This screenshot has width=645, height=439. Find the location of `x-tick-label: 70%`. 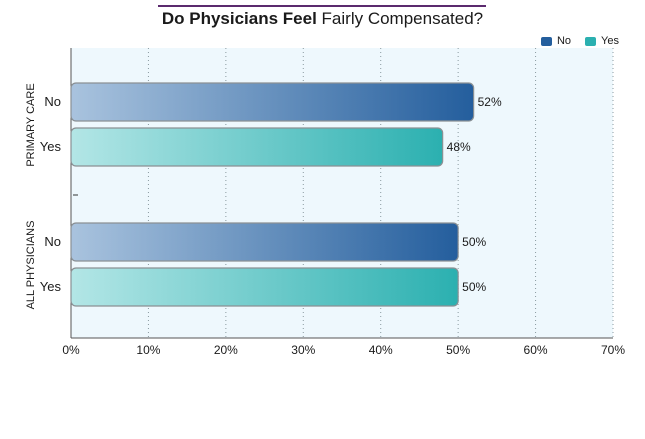

x-tick-label: 70% is located at coordinates (613, 350).